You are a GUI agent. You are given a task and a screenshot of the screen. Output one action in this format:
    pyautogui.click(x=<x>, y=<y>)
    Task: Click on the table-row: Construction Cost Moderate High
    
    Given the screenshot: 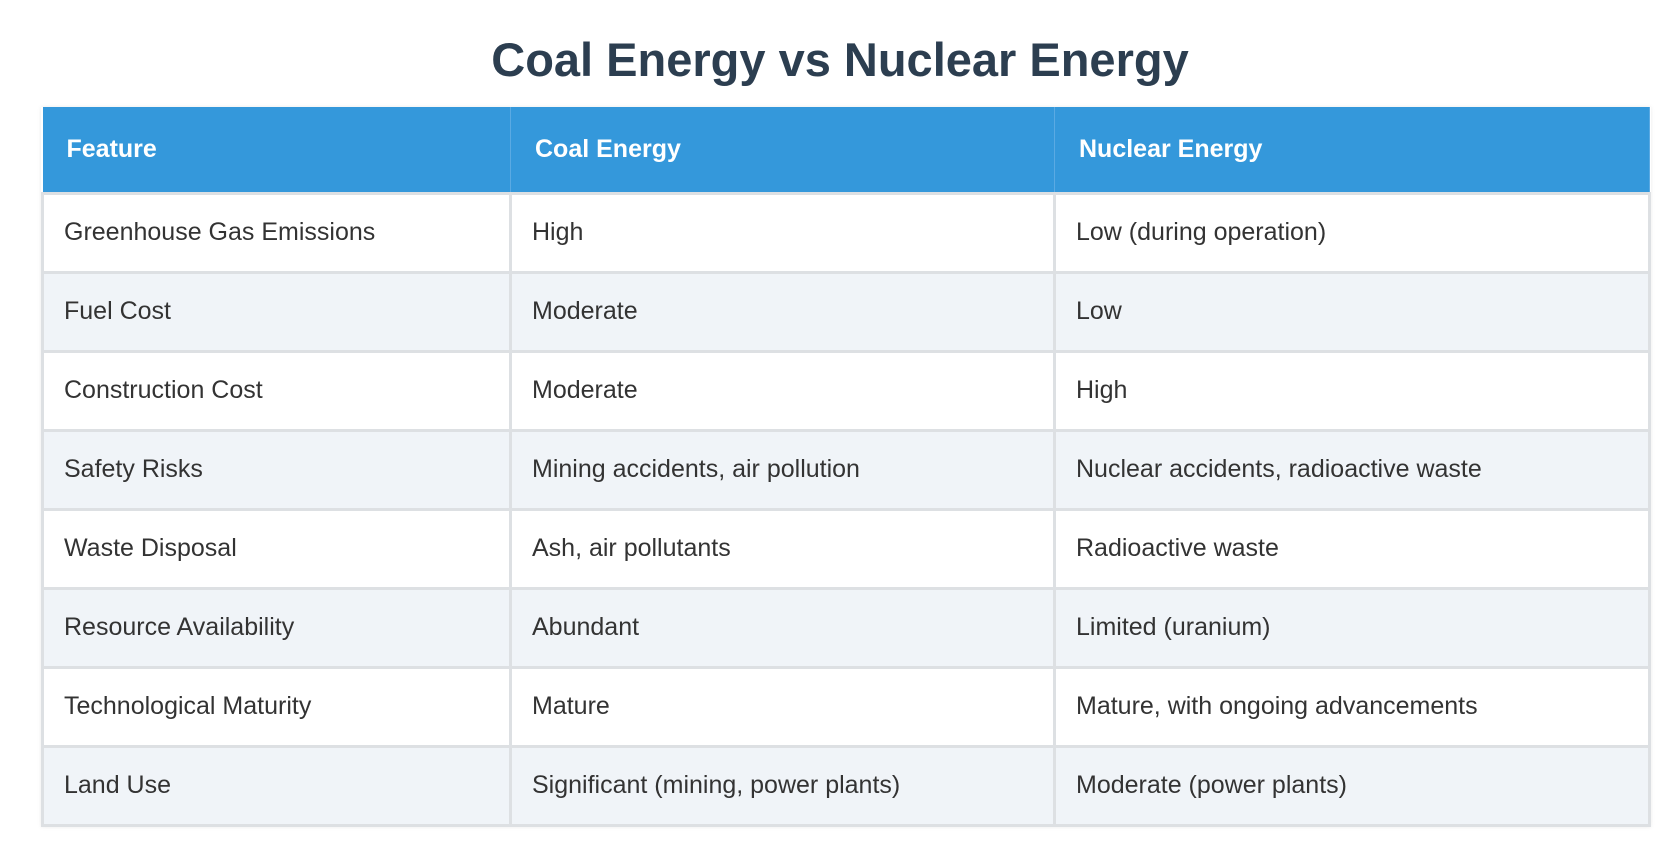 What is the action you would take?
    pyautogui.click(x=846, y=390)
    